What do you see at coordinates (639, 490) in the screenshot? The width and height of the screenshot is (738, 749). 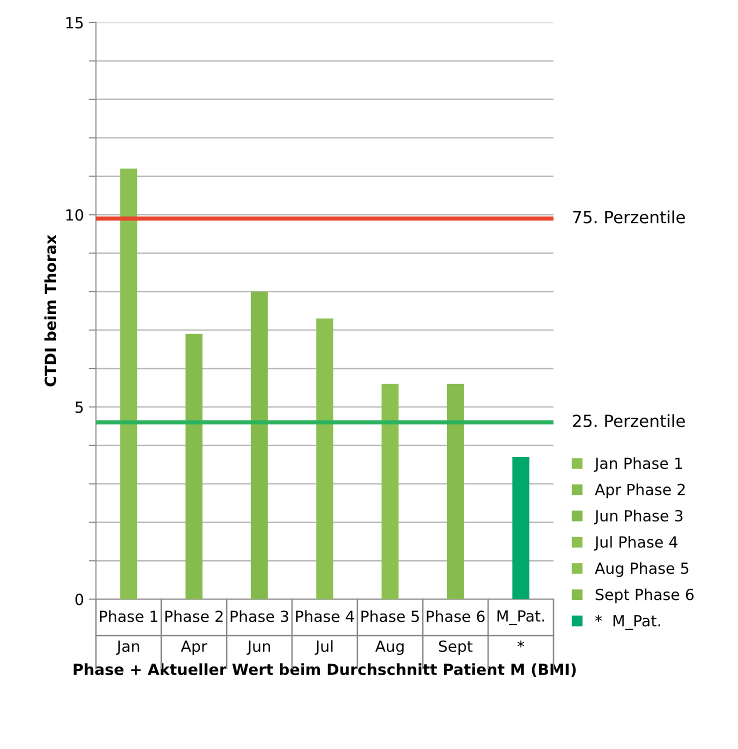 I see `legend-label: Apr Phase 2` at bounding box center [639, 490].